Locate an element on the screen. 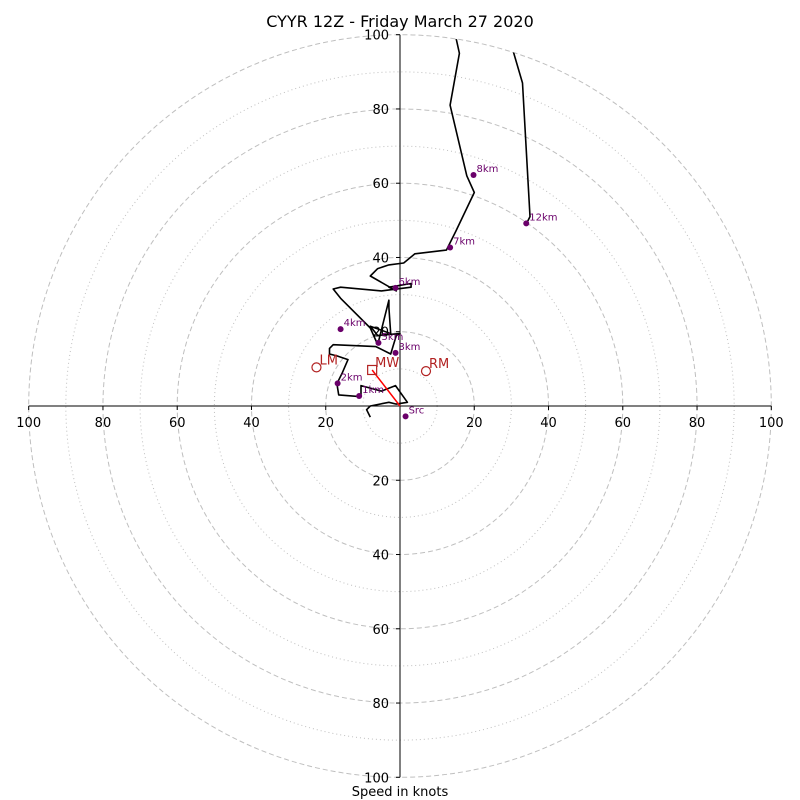 The width and height of the screenshot is (800, 800). height-marker-label: Src is located at coordinates (417, 410).